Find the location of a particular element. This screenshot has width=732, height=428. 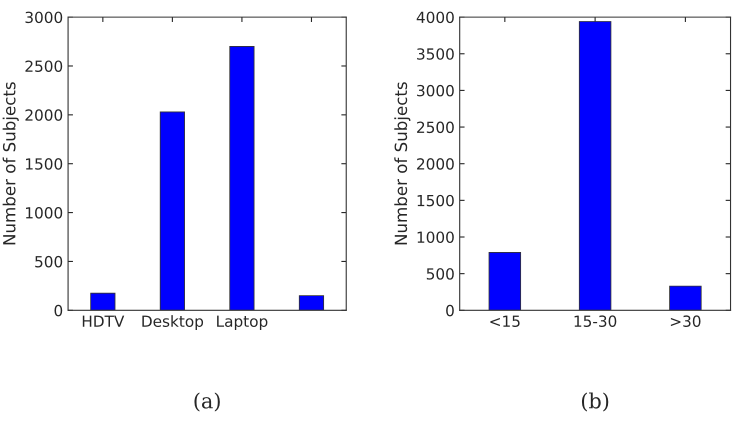

x-tick-label: HDTV is located at coordinates (103, 321).